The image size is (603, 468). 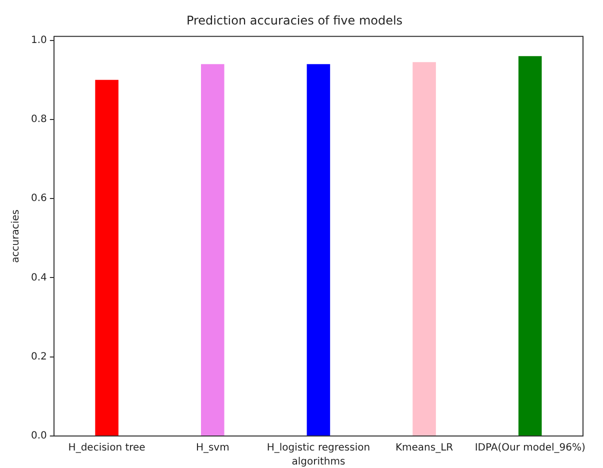 I want to click on chart-title: Prediction accuracies of five models, so click(x=294, y=20).